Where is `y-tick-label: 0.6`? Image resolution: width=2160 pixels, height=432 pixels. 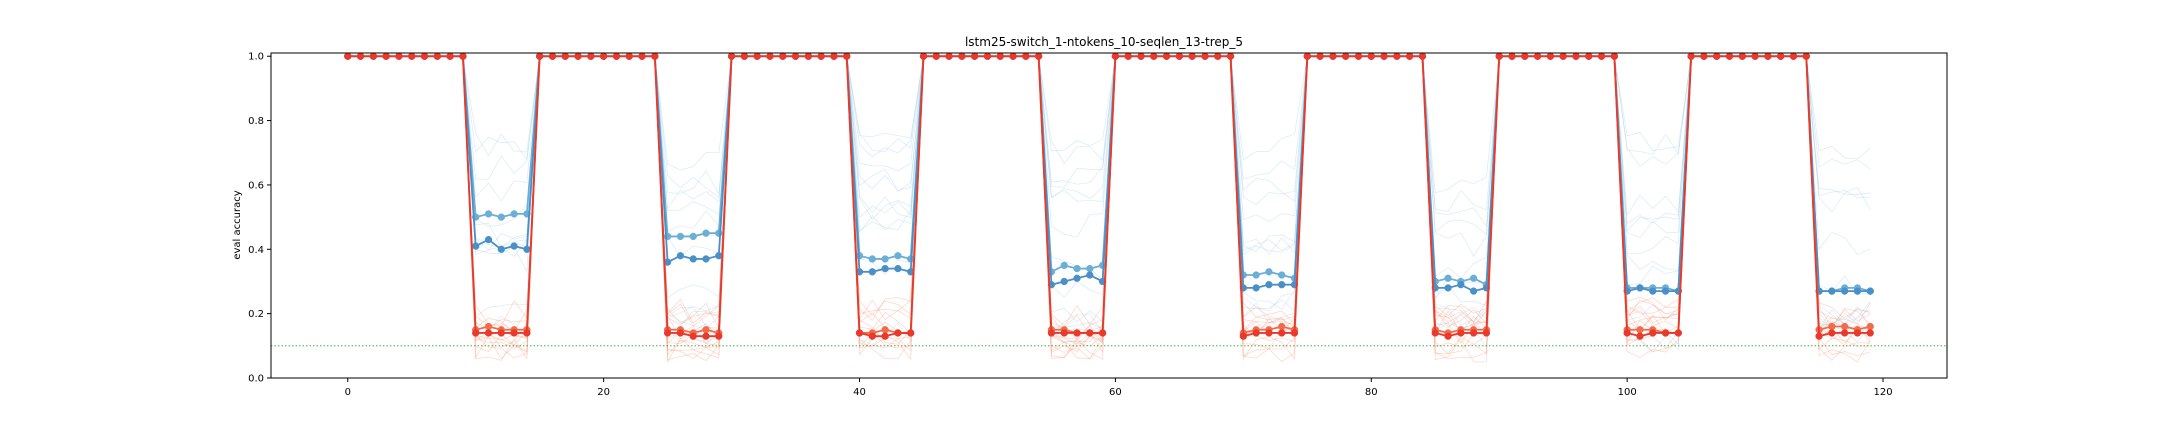
y-tick-label: 0.6 is located at coordinates (256, 185).